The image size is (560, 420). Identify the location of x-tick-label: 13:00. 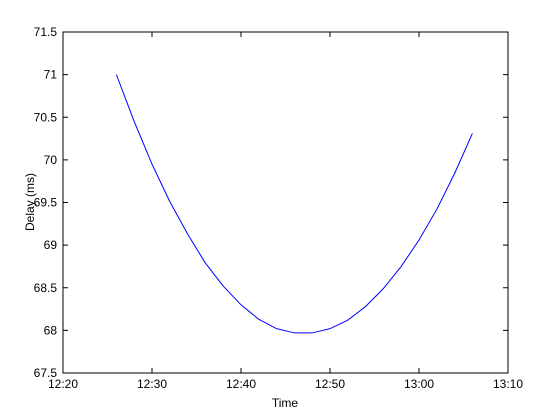
(419, 384).